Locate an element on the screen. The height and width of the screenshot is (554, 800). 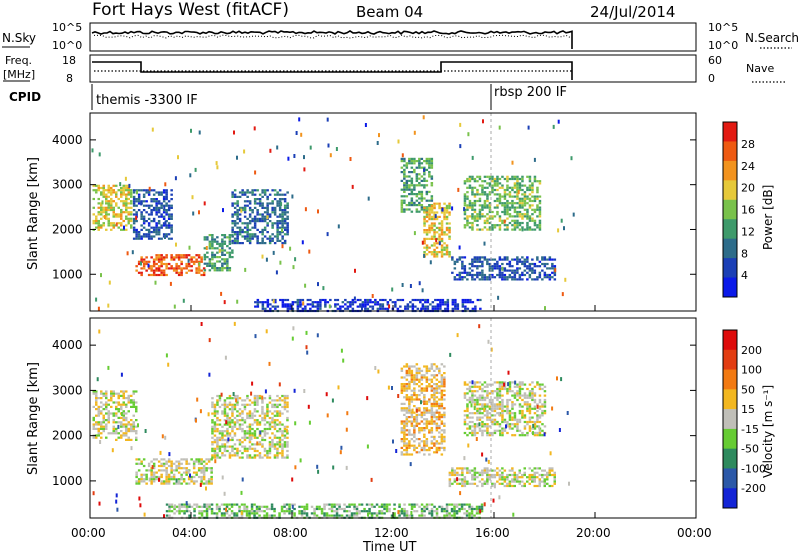
cpid-panel: CPID themis -3300 IF rbsp 200 IF is located at coordinates (288, 97).